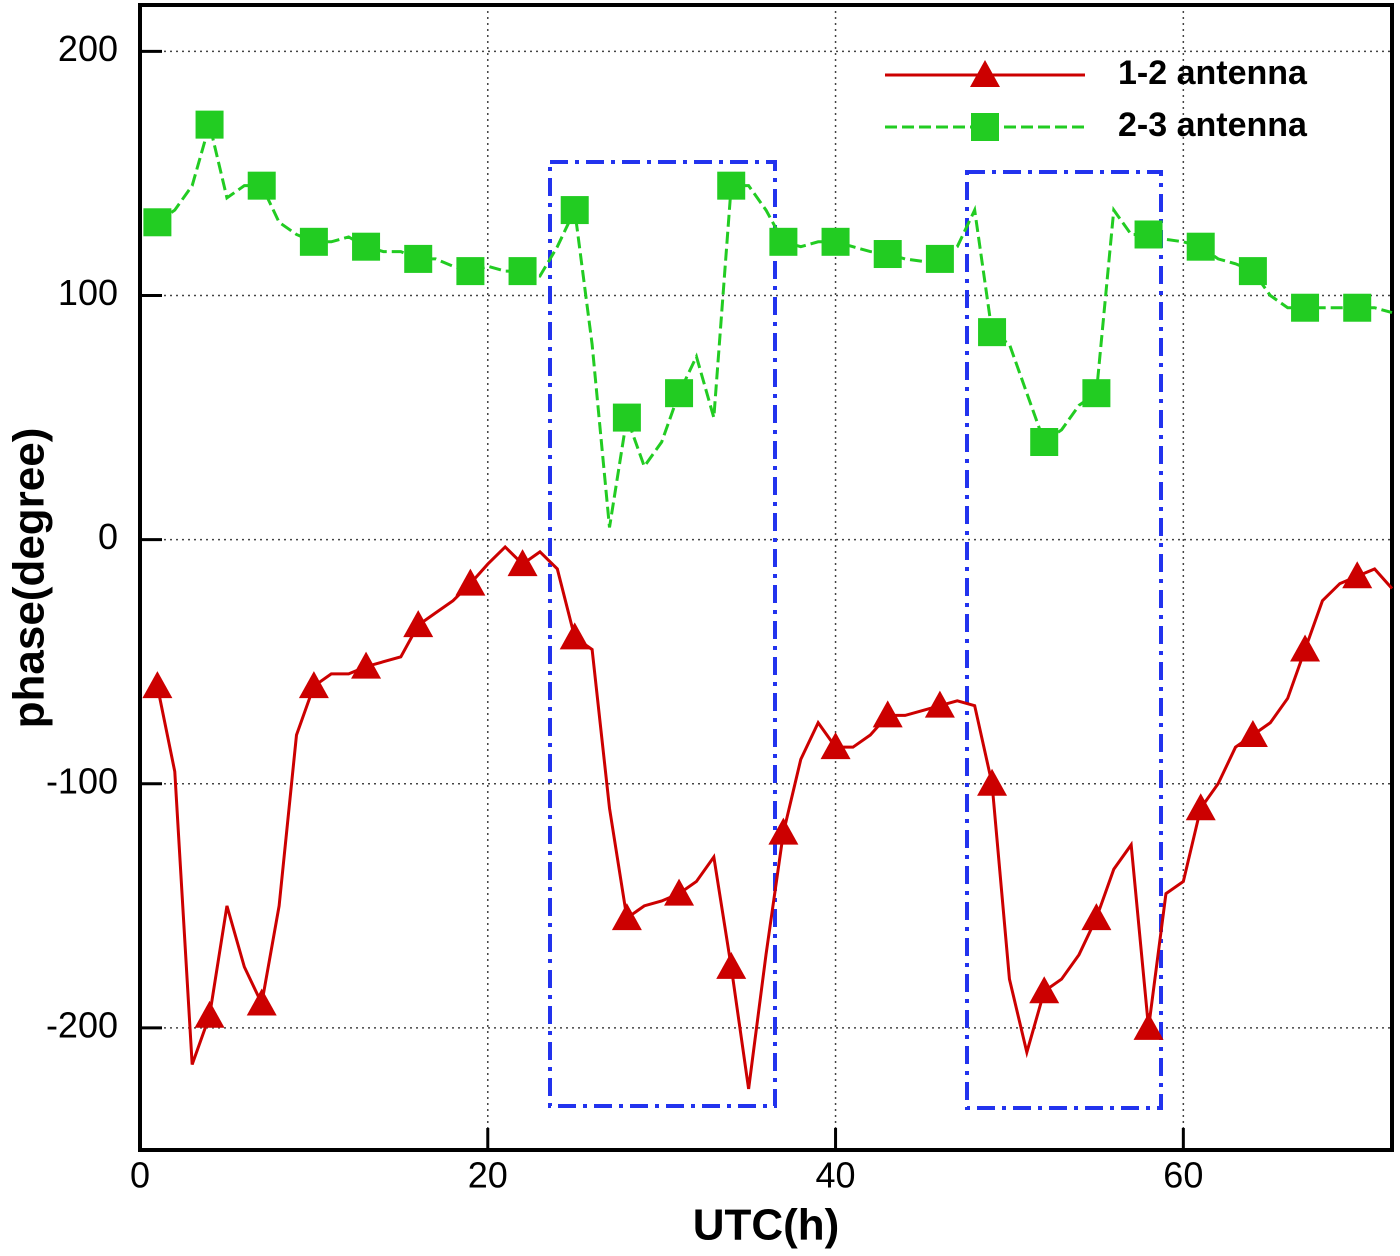 The width and height of the screenshot is (1400, 1256). I want to click on y-axis-title: phase(degree), so click(29, 578).